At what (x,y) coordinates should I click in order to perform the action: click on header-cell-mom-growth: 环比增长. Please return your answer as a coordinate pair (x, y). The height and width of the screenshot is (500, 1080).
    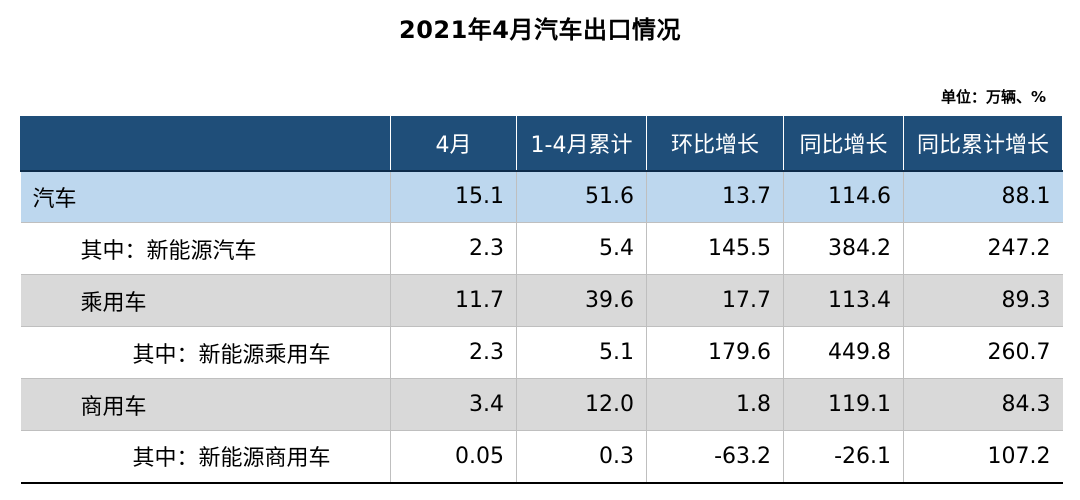
    Looking at the image, I should click on (715, 143).